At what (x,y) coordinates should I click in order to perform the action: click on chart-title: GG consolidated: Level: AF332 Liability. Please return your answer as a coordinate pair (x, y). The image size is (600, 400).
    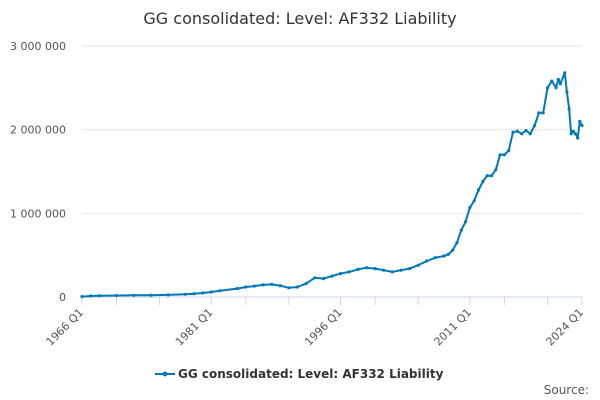
    Looking at the image, I should click on (299, 18).